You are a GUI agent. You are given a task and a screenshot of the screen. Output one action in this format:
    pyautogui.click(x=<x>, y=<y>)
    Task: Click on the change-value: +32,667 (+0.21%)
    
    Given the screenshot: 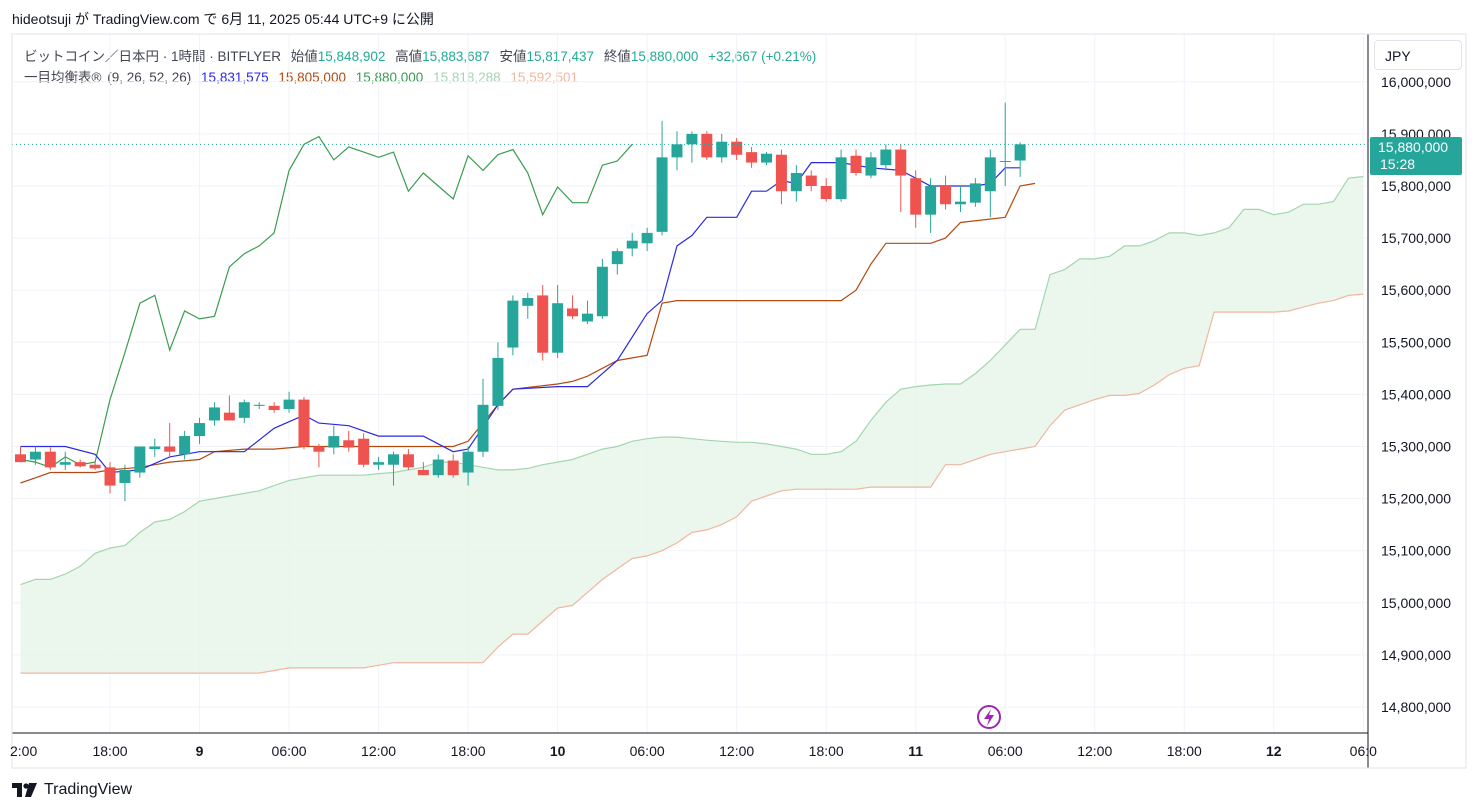 What is the action you would take?
    pyautogui.click(x=762, y=56)
    